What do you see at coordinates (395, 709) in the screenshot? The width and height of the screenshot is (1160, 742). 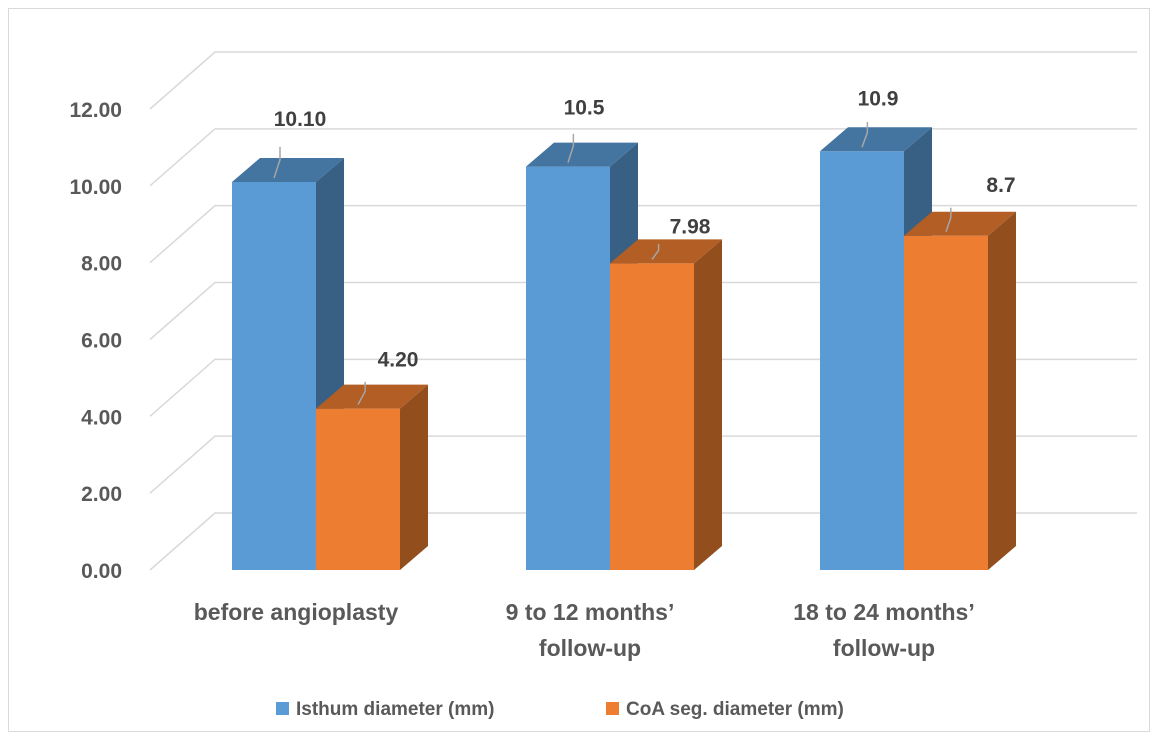 I see `legend-label: Isthum diameter (mm)` at bounding box center [395, 709].